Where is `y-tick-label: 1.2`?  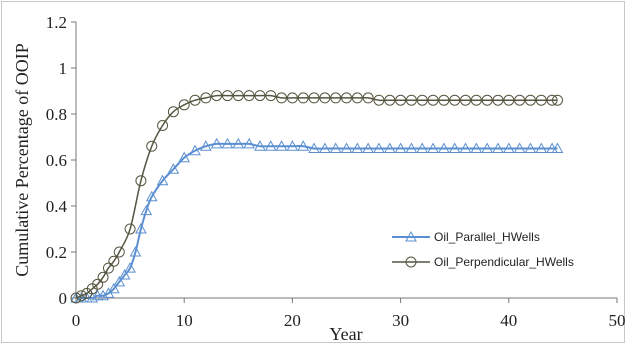
y-tick-label: 1.2 is located at coordinates (56, 22).